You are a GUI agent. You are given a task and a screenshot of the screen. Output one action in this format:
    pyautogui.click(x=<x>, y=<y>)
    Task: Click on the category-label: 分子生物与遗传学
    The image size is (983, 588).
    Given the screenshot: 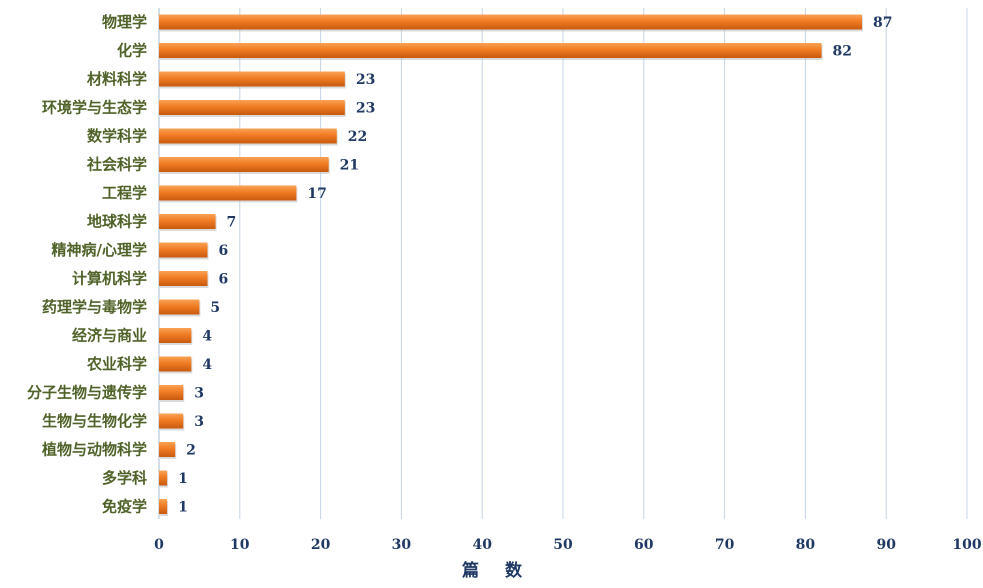 What is the action you would take?
    pyautogui.click(x=87, y=393)
    